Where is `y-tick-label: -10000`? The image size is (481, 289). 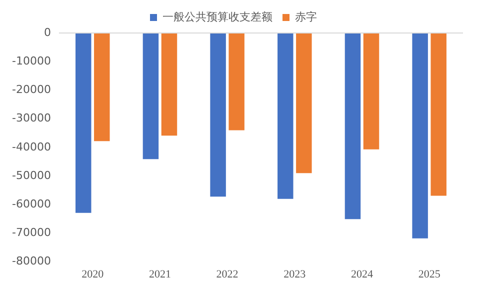 y-tick-label: -10000 is located at coordinates (31, 61).